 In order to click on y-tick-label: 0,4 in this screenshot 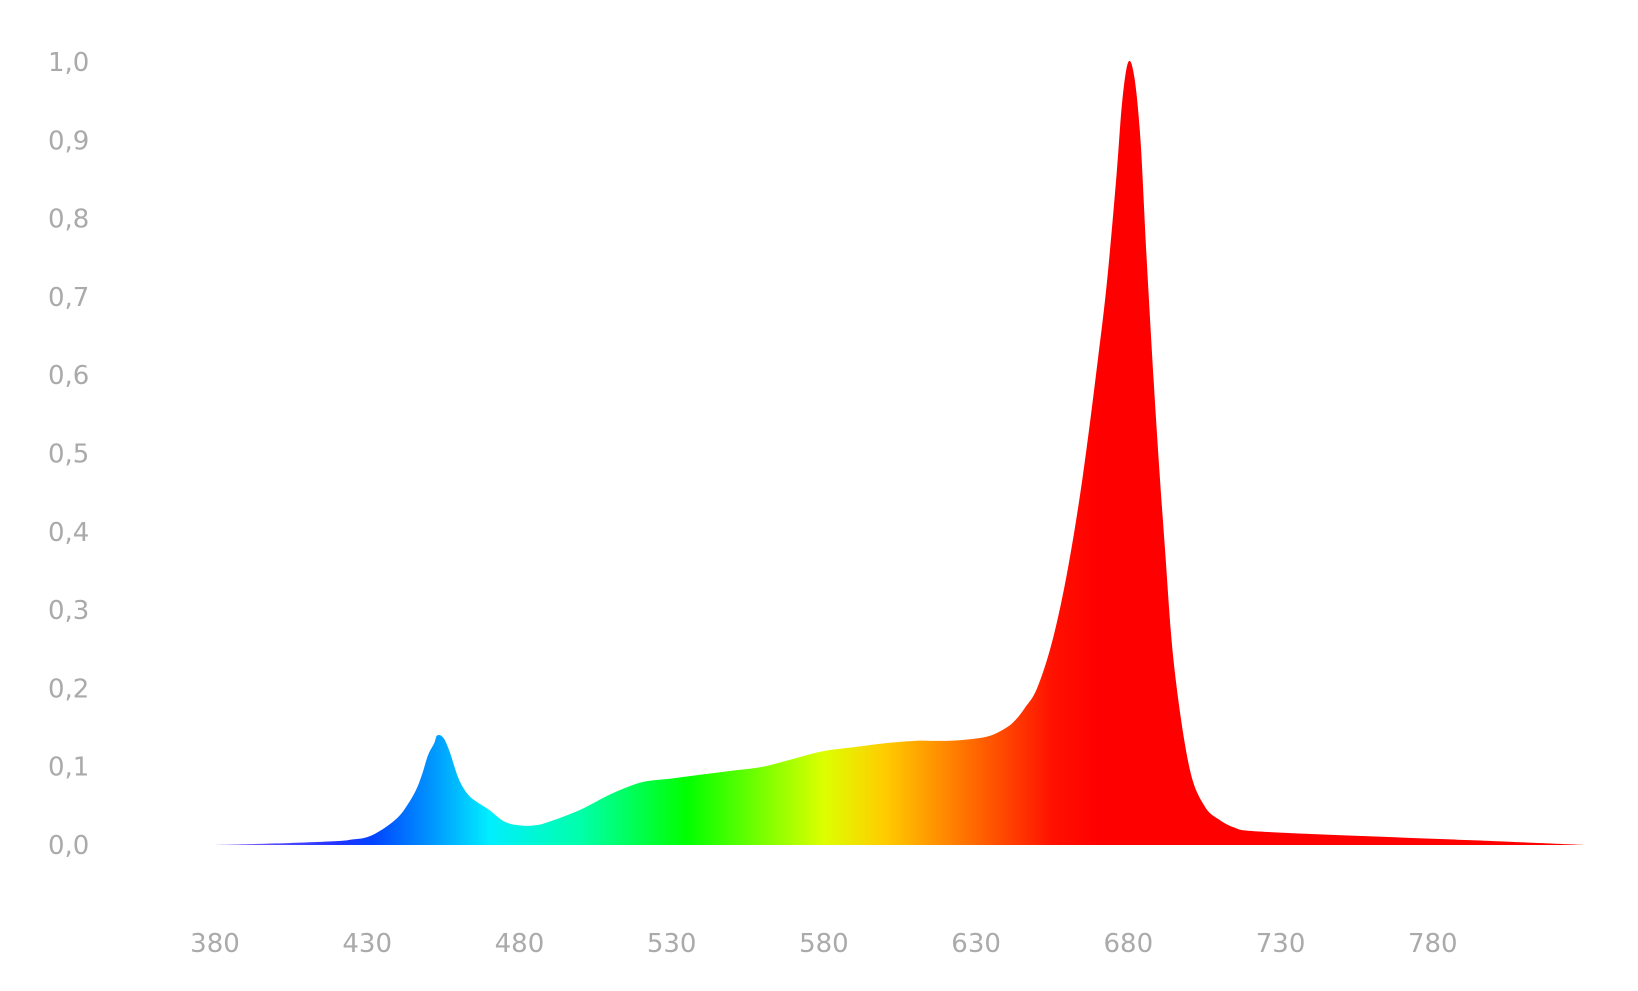, I will do `click(68, 533)`.